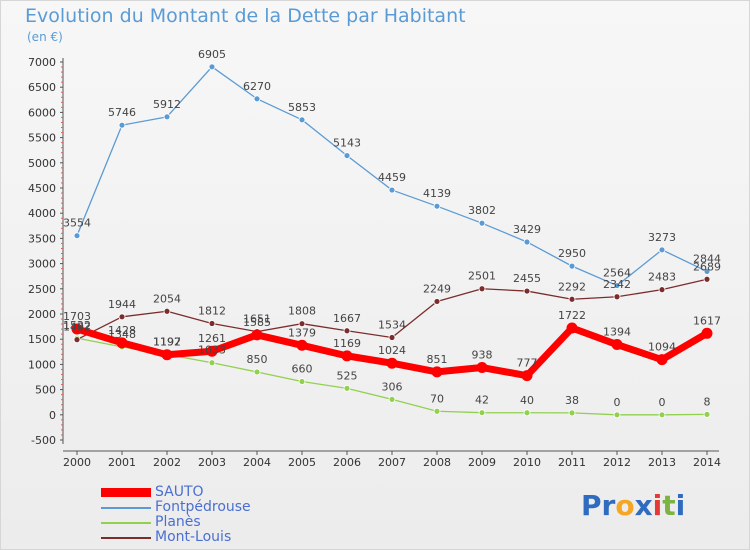  Describe the element at coordinates (707, 266) in the screenshot. I see `data-label-3: 2689` at that location.